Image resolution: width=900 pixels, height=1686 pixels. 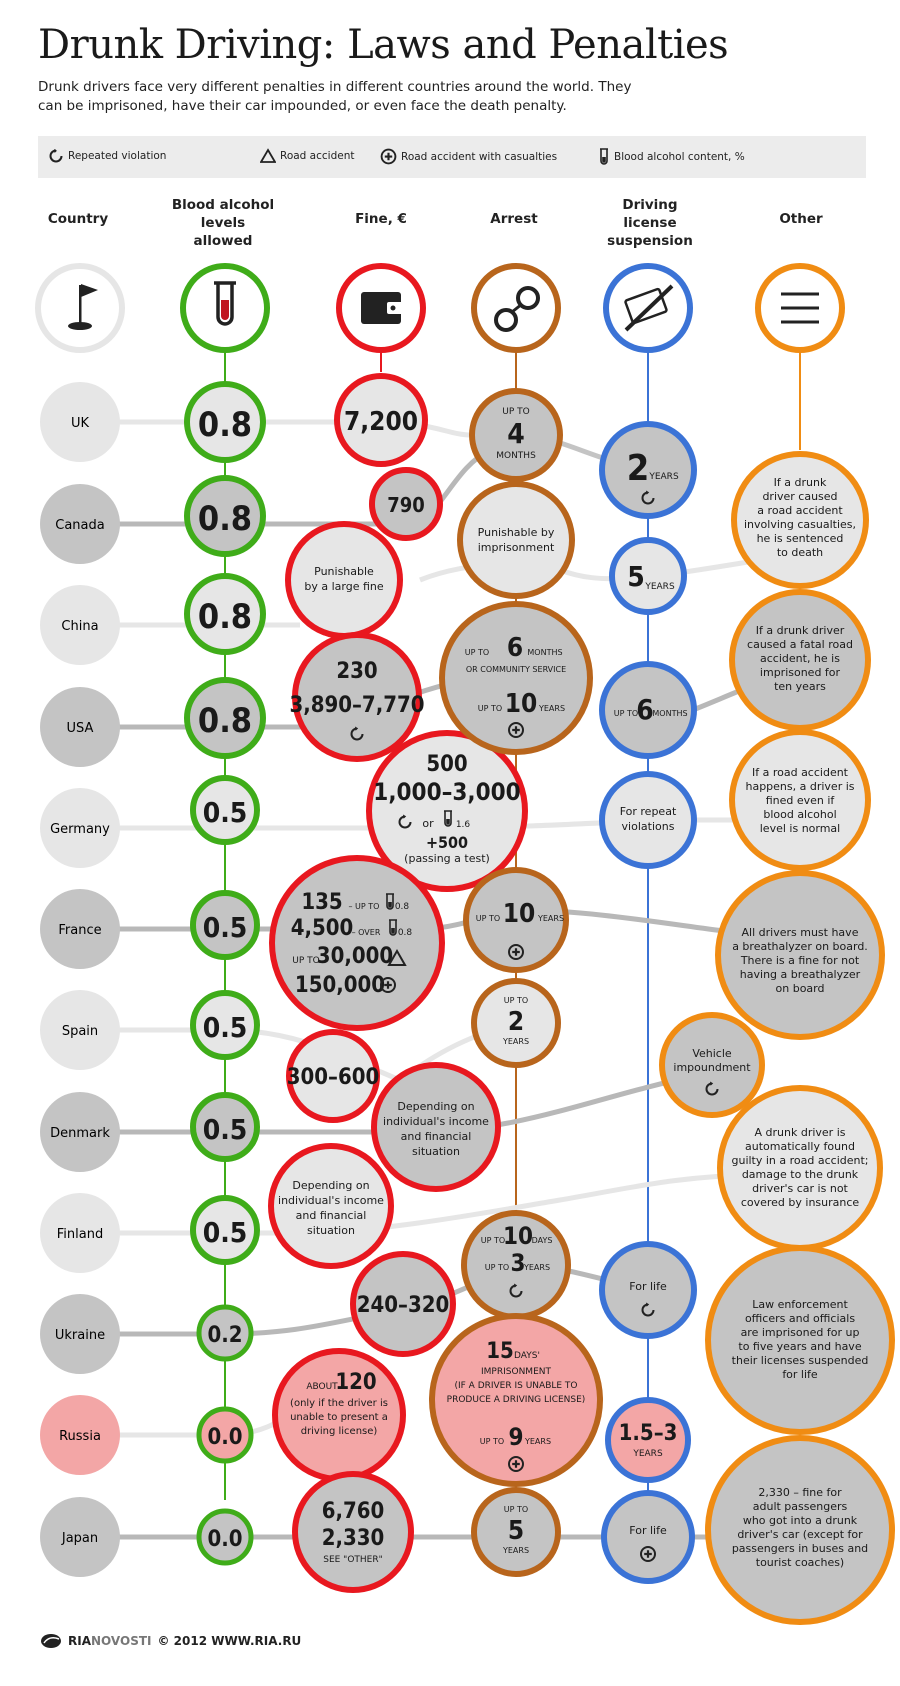 I want to click on svg-text: 150,000, so click(x=340, y=985).